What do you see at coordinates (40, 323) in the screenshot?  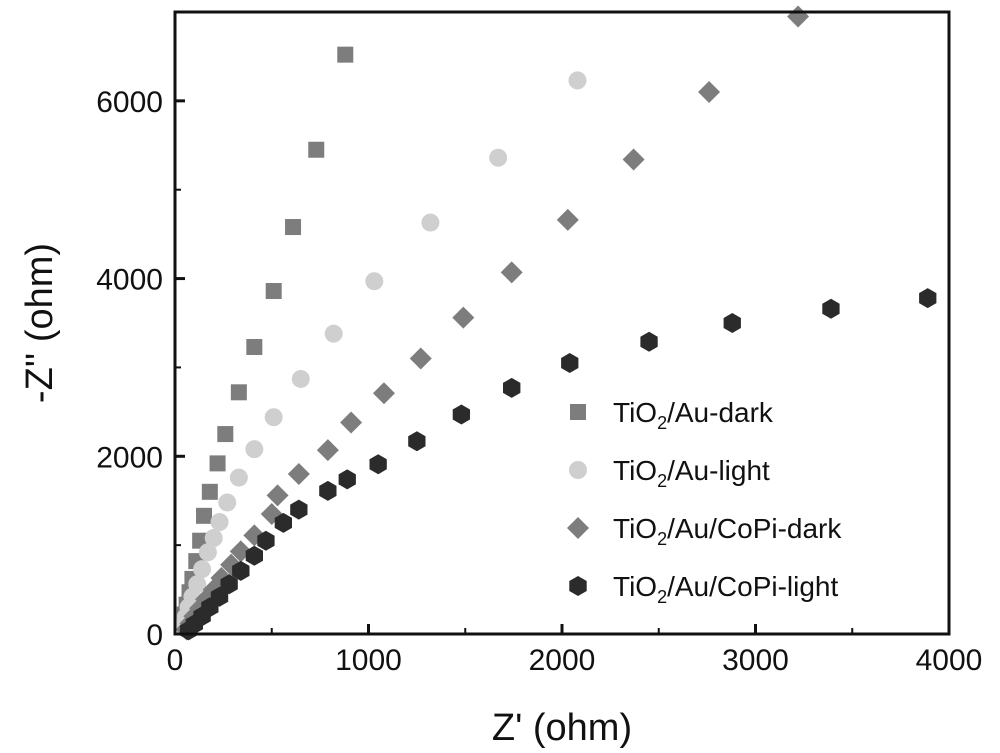 I see `y-axis-title: -Z'' (ohm)` at bounding box center [40, 323].